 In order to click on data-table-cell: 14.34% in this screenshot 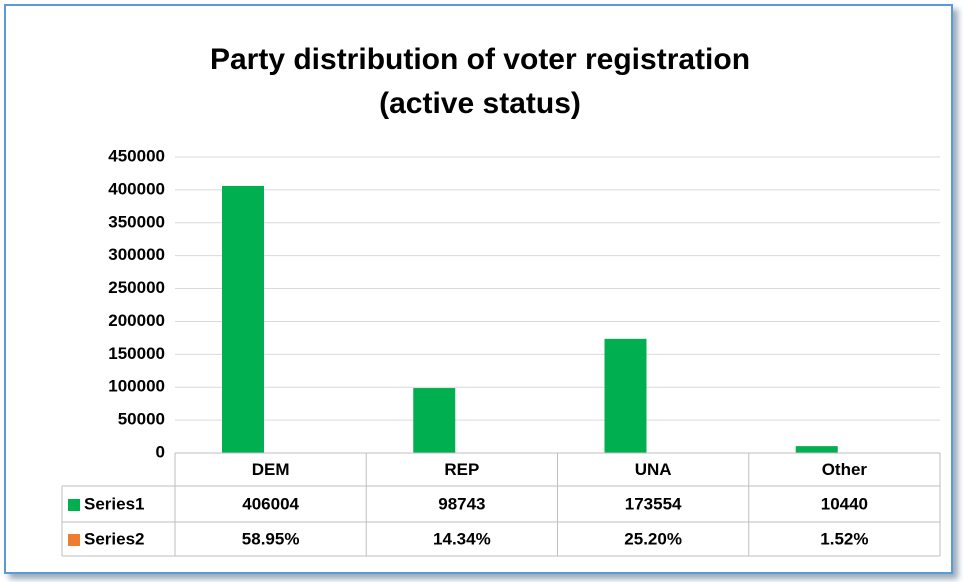, I will do `click(462, 538)`.